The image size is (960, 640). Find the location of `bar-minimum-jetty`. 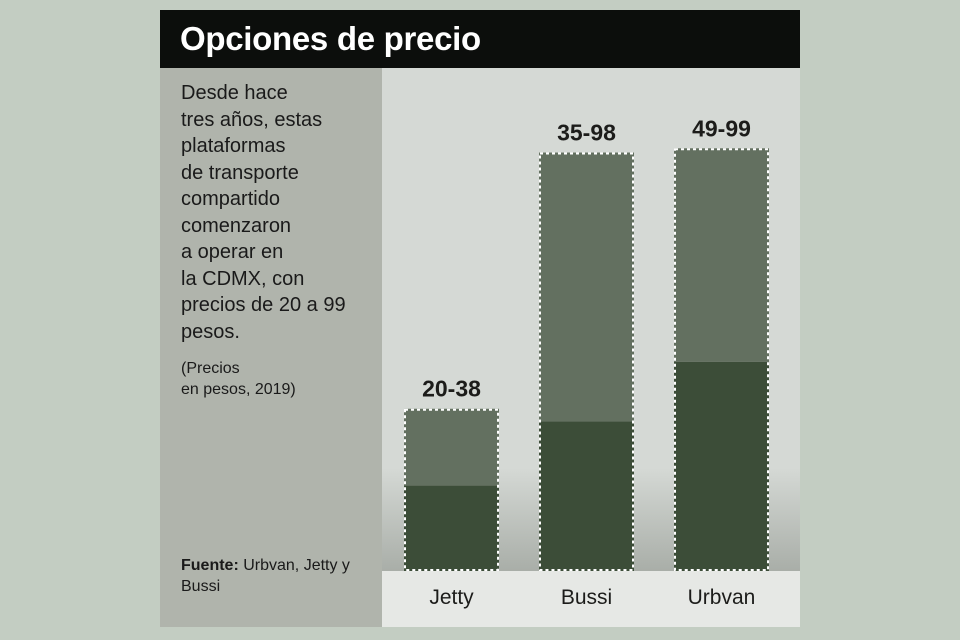

bar-minimum-jetty is located at coordinates (451, 528).